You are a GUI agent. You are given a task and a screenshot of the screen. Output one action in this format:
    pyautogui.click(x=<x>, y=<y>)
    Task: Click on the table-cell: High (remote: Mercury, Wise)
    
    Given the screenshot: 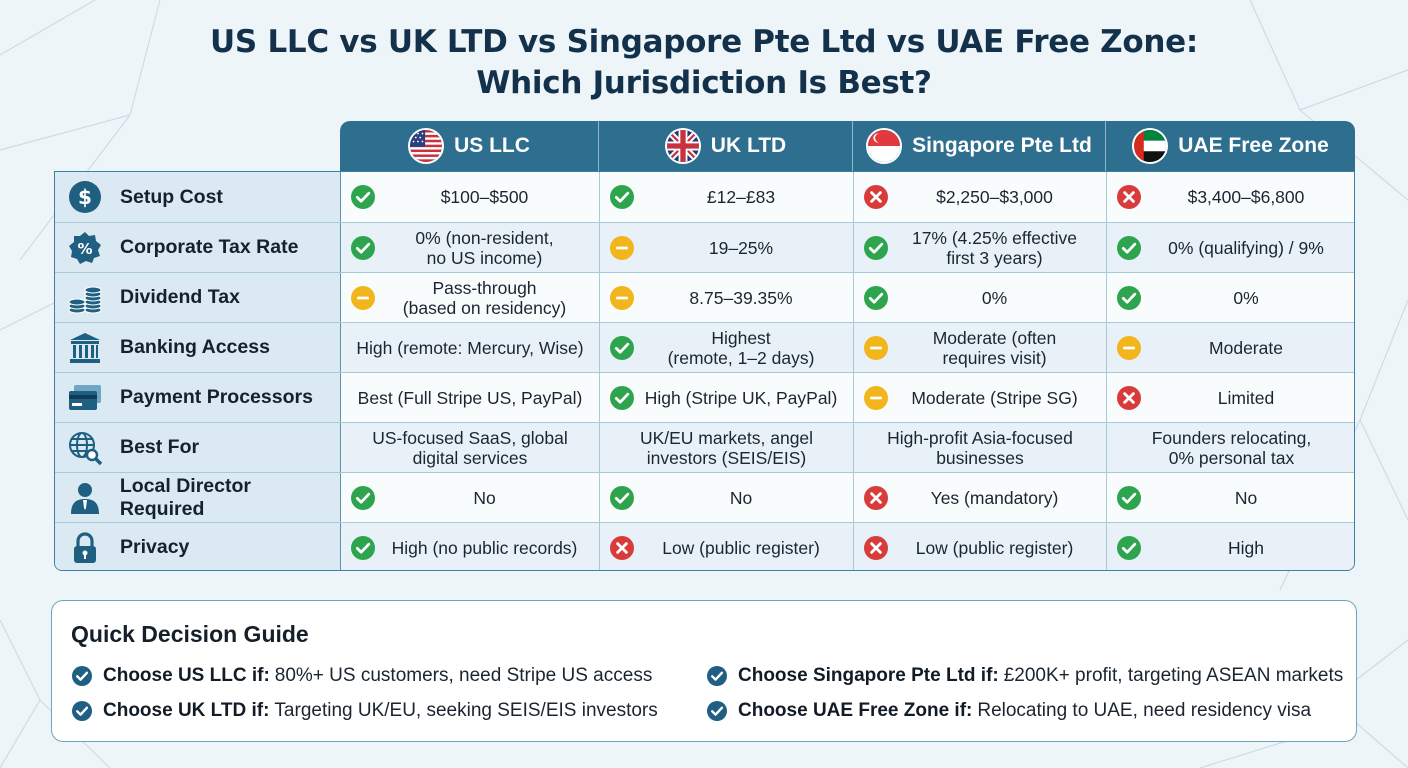 What is the action you would take?
    pyautogui.click(x=470, y=347)
    